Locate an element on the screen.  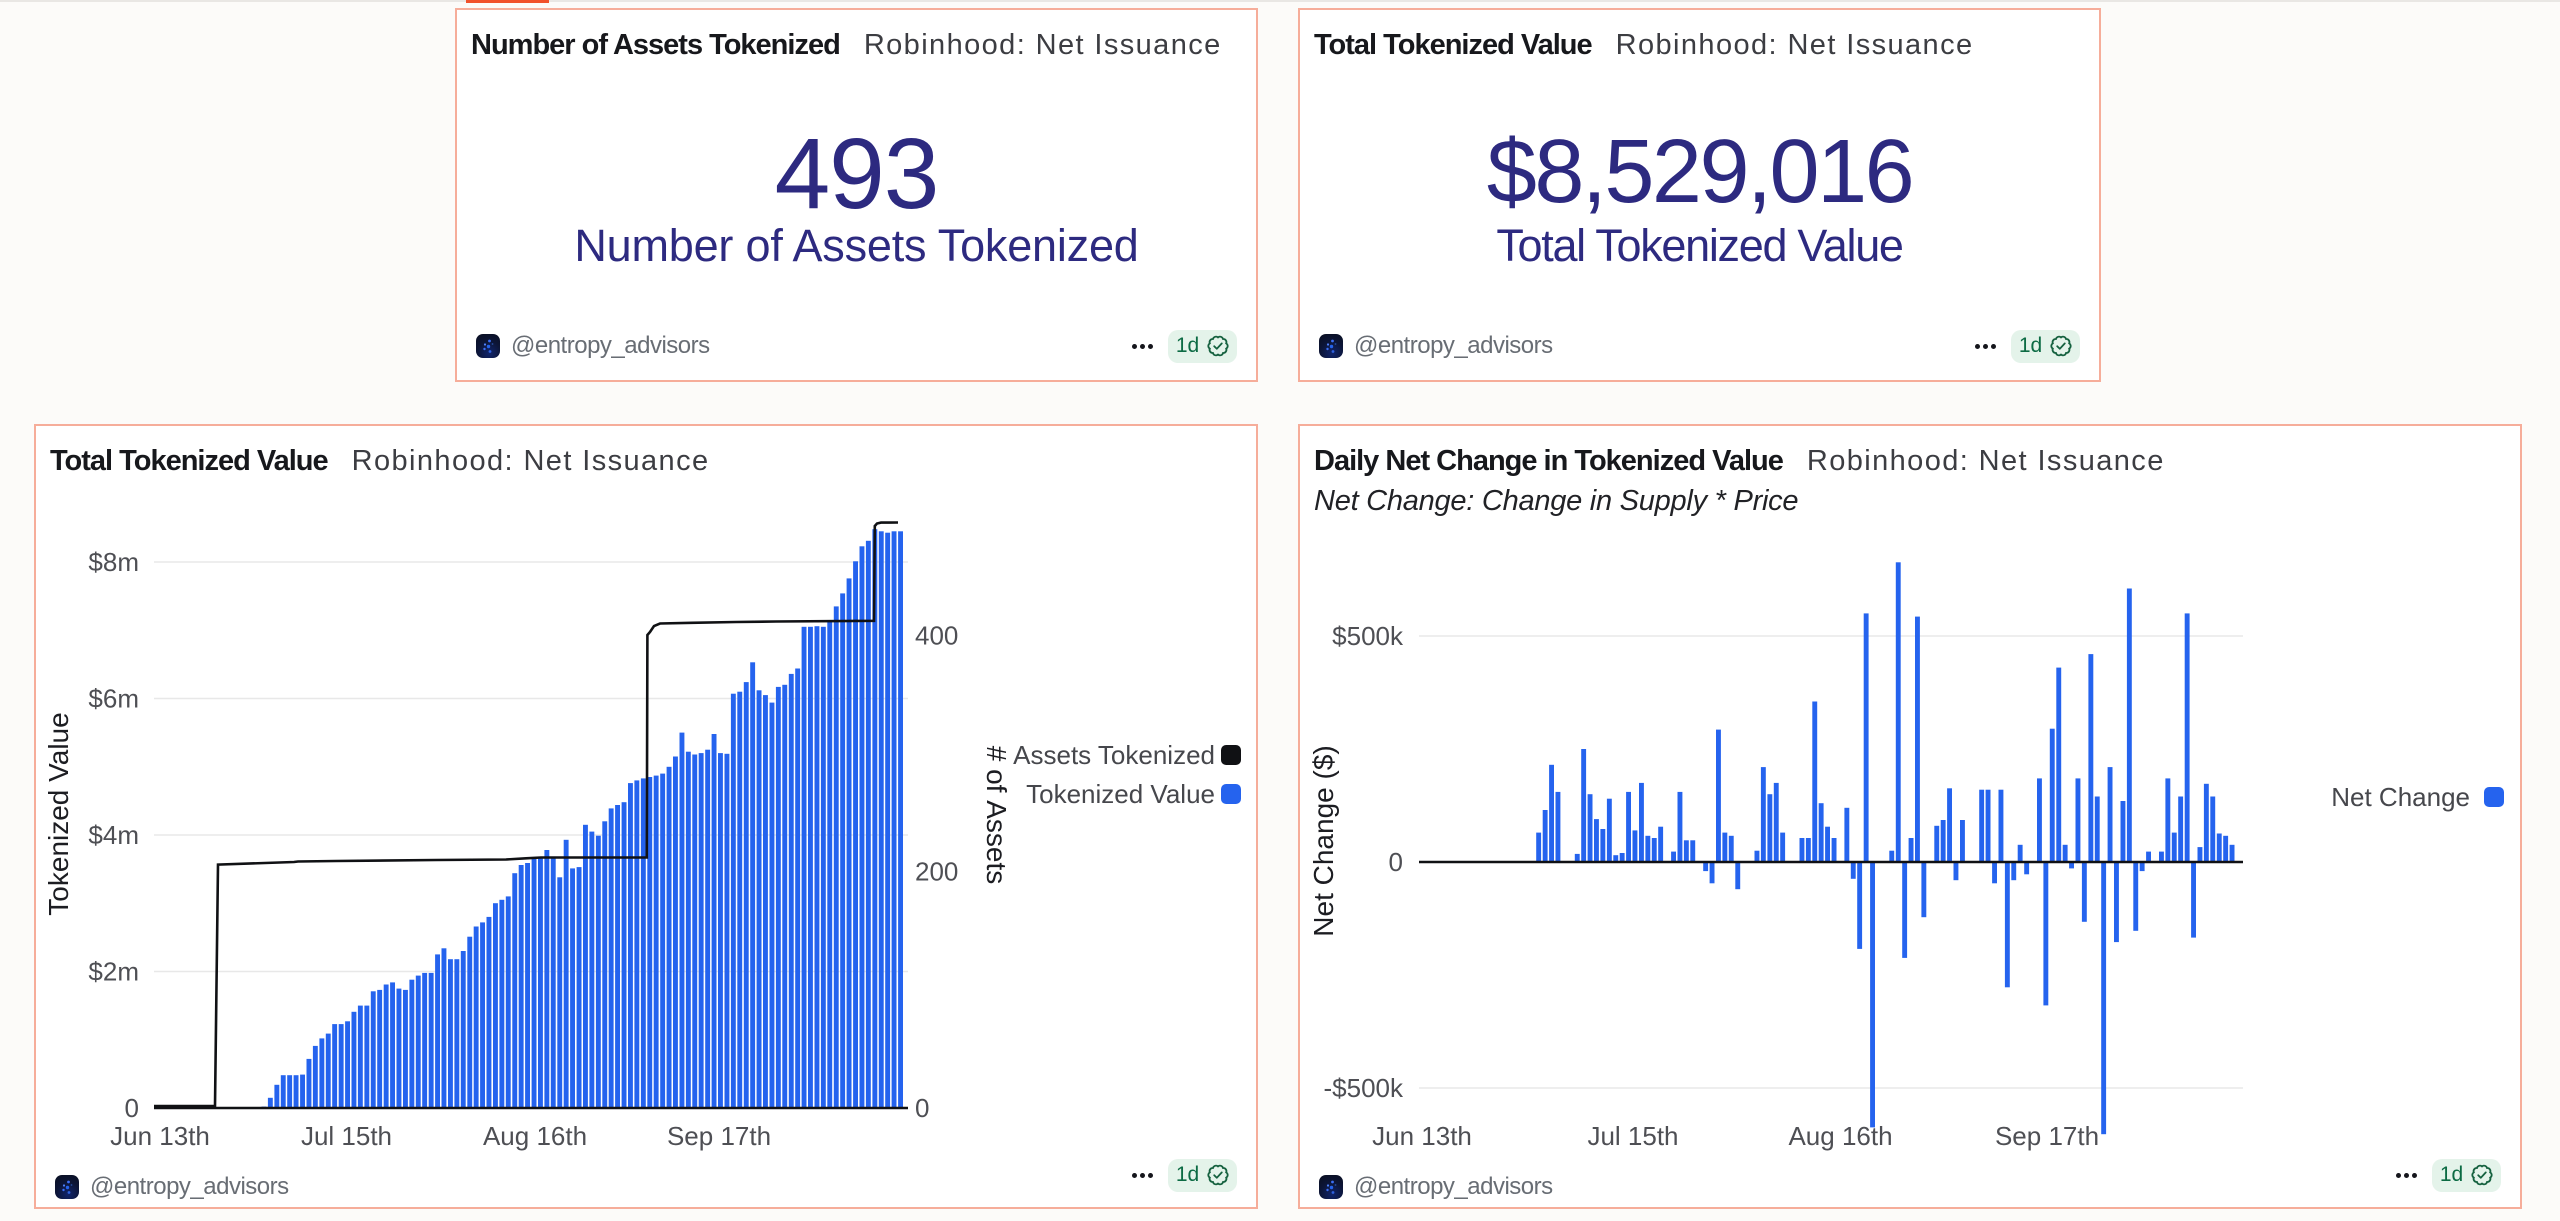
svg-text: $500k is located at coordinates (1368, 636).